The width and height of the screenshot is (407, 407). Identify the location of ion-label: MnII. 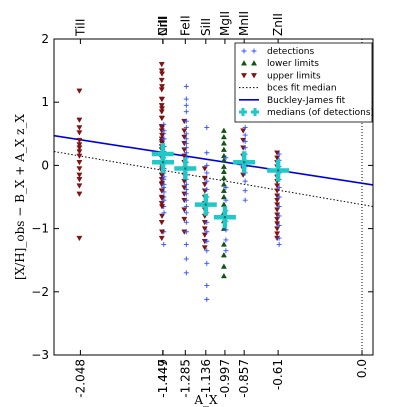
(244, 23).